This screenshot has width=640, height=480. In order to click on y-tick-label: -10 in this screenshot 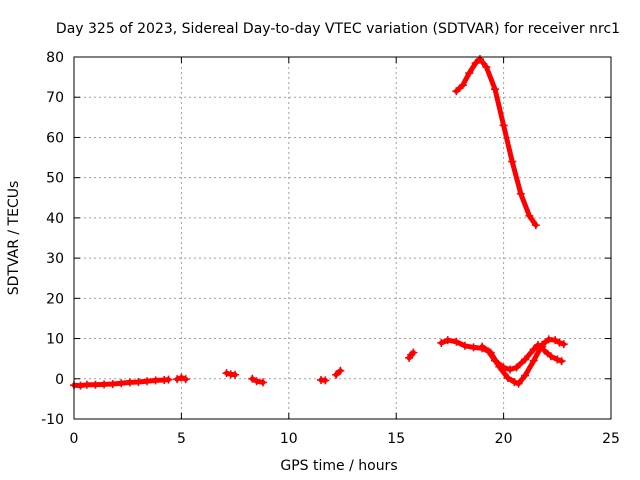, I will do `click(52, 420)`.